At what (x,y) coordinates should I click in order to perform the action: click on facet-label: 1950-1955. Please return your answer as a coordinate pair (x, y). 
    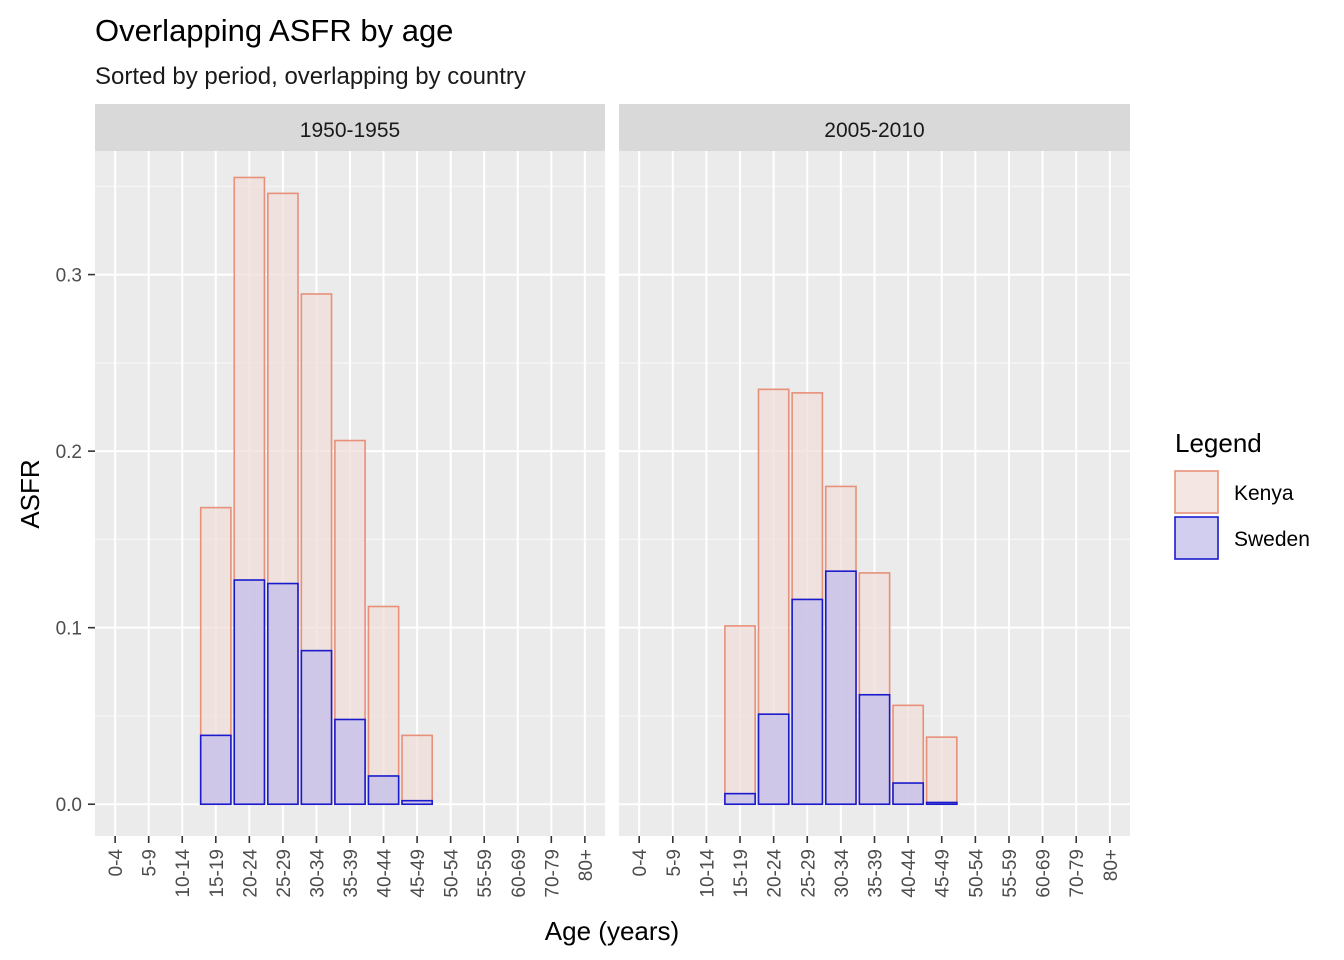
    Looking at the image, I should click on (350, 130).